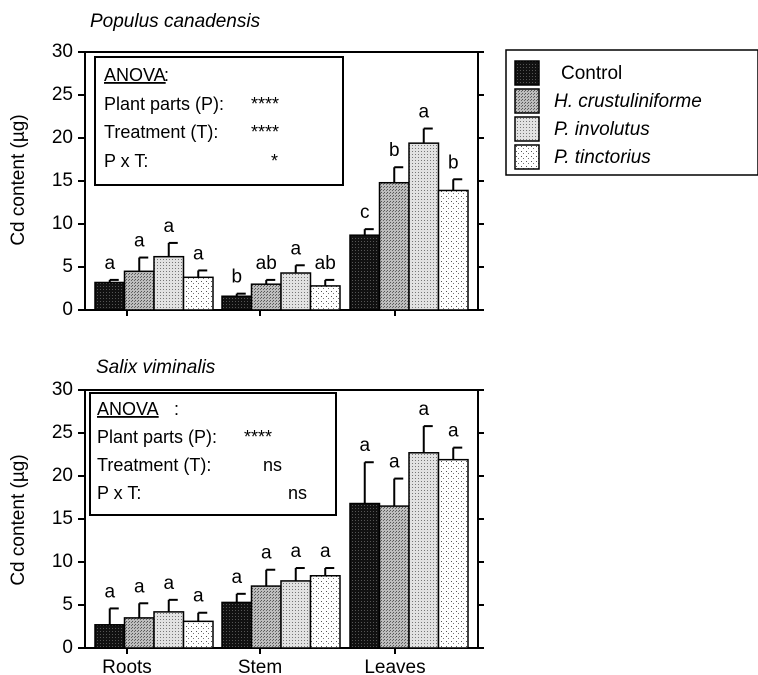  Describe the element at coordinates (527, 129) in the screenshot. I see `legend-swatch-p-involutus` at that location.